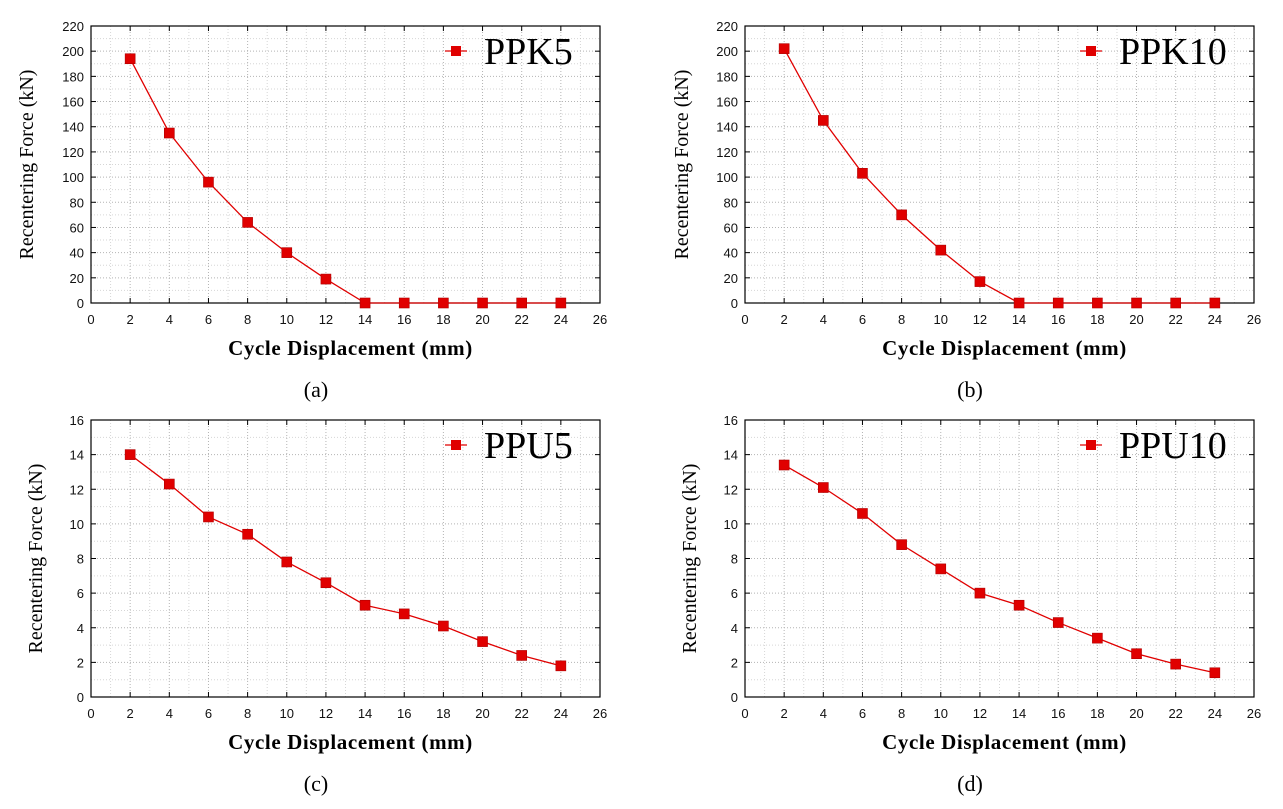 This screenshot has height=809, width=1283. Describe the element at coordinates (73, 102) in the screenshot. I see `y-tick-label: 160` at that location.